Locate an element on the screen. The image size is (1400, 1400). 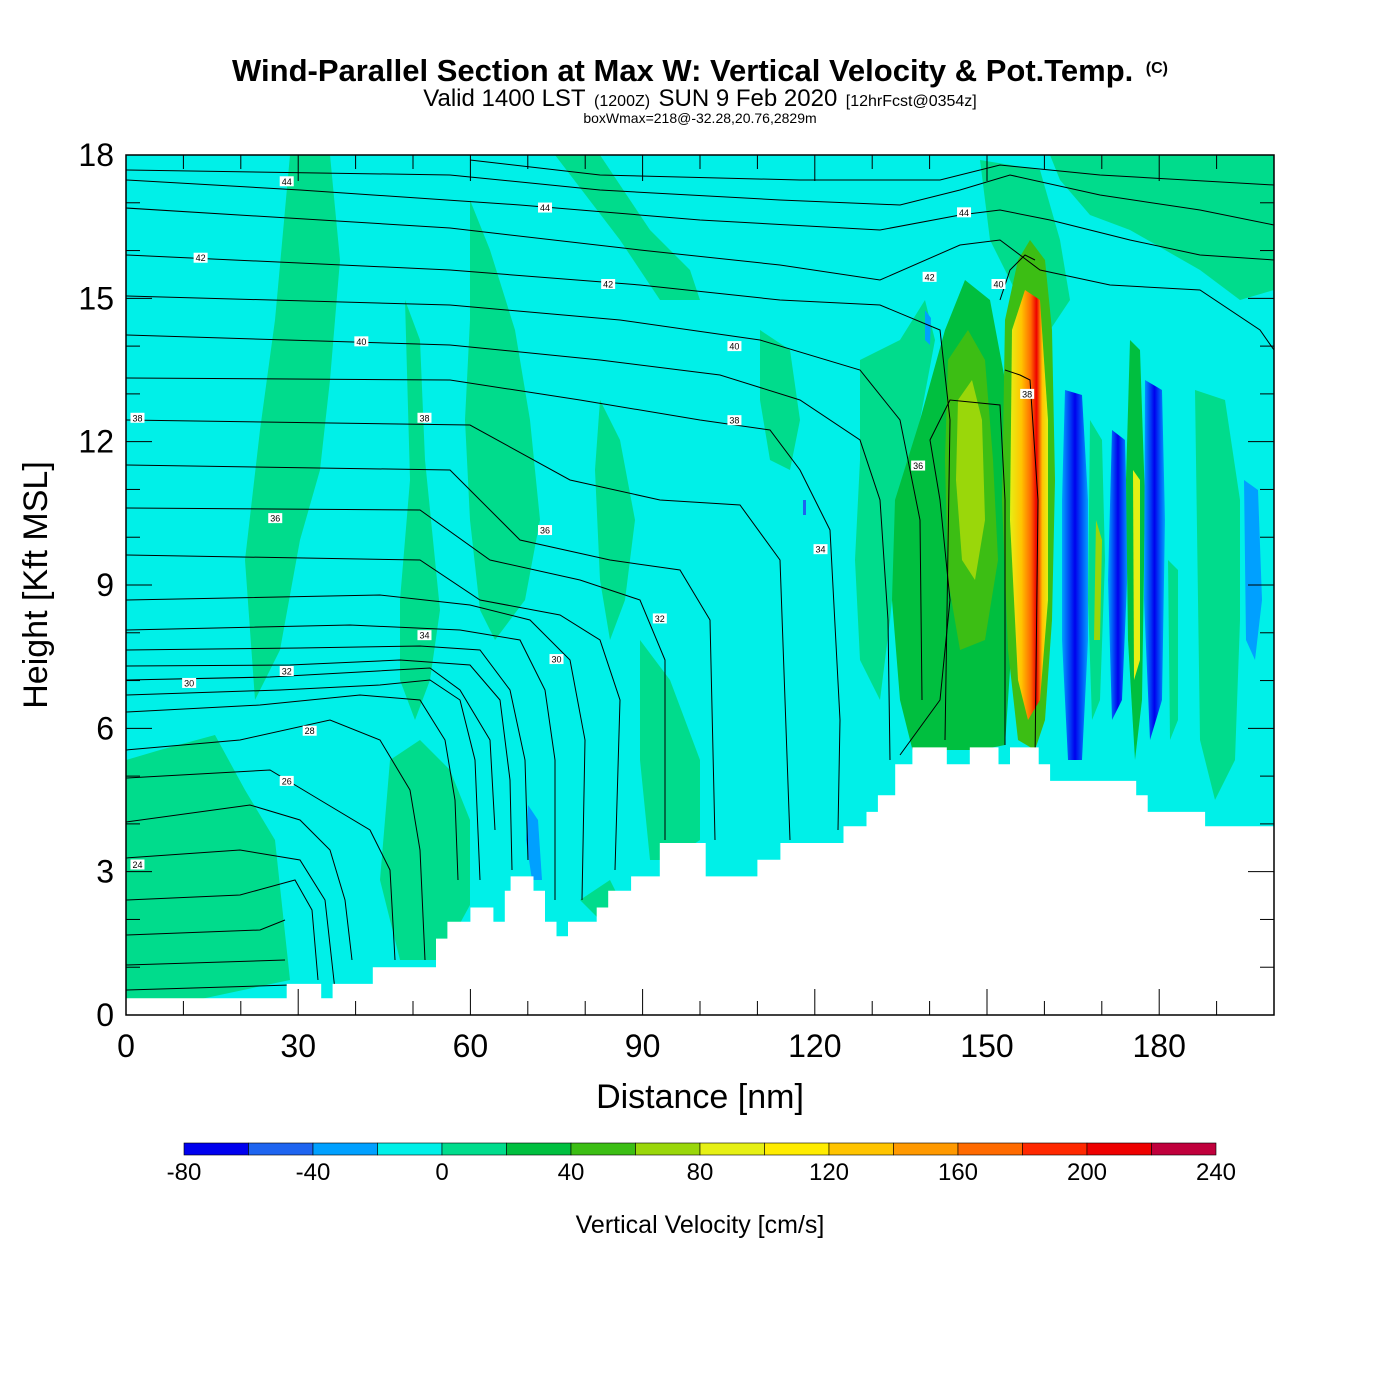
updraft-core-max is located at coordinates (1029, 505).